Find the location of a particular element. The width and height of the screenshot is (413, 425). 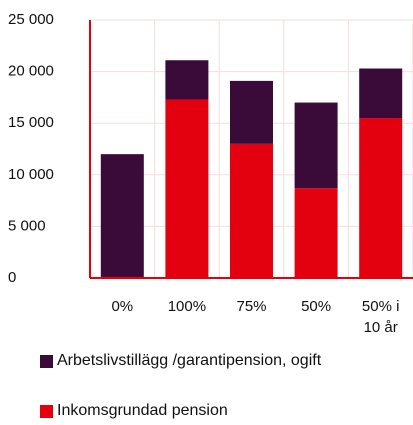

legend-item: Inkomsgrundad pension is located at coordinates (134, 411).